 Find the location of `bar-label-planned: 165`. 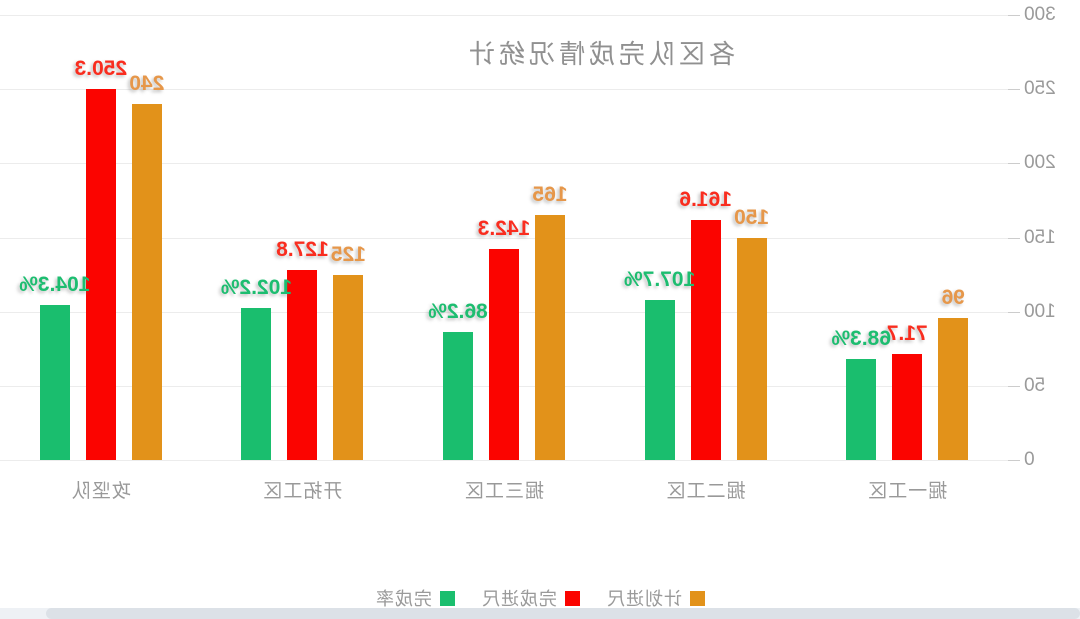

bar-label-planned: 165 is located at coordinates (550, 195).